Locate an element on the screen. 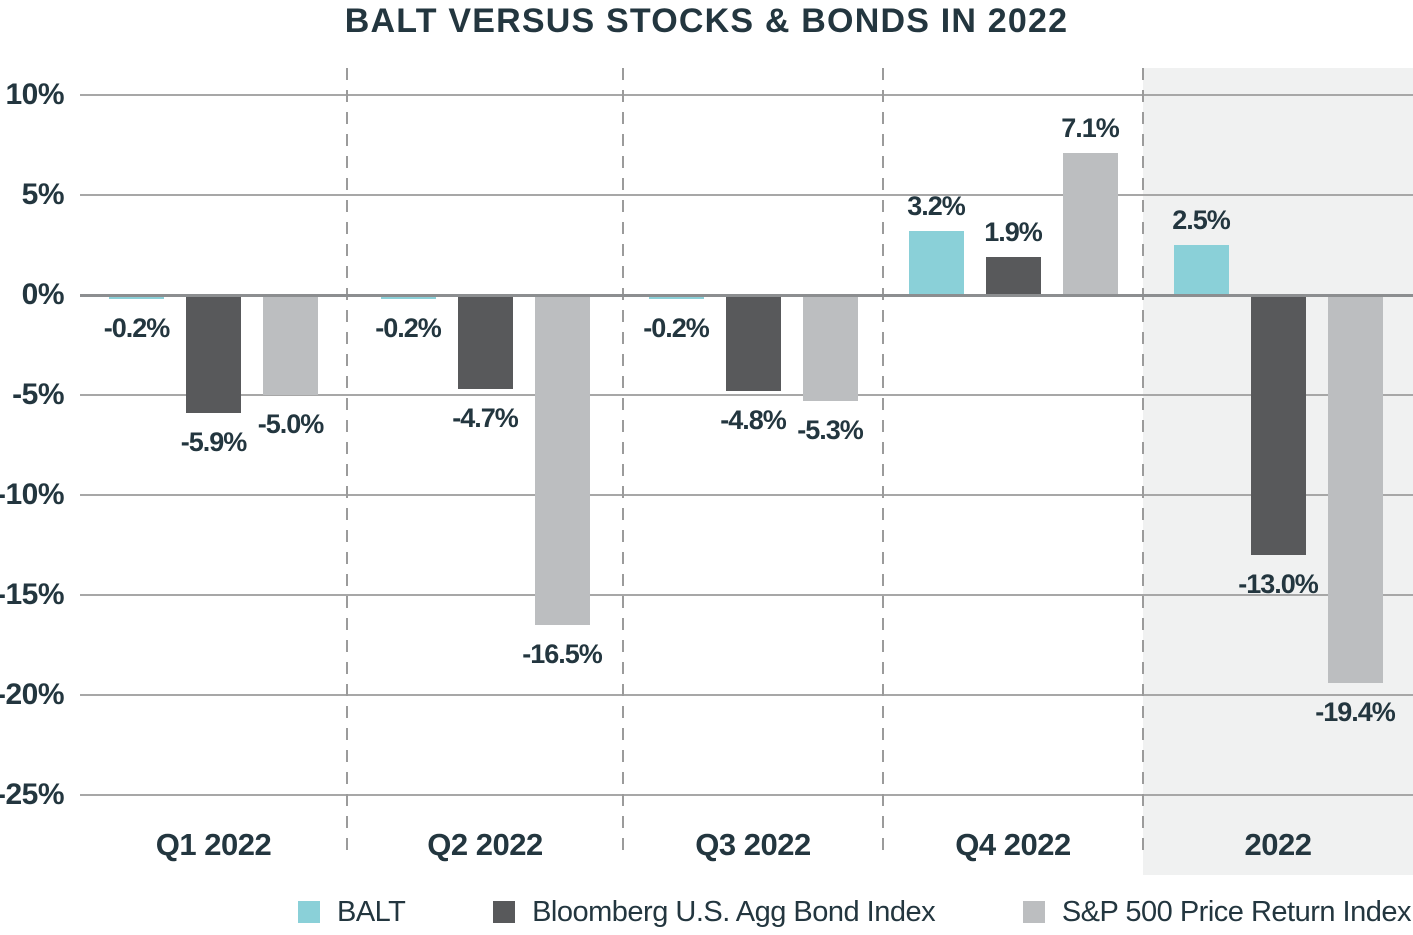  bar-q1-2022-sp500 is located at coordinates (290, 345).